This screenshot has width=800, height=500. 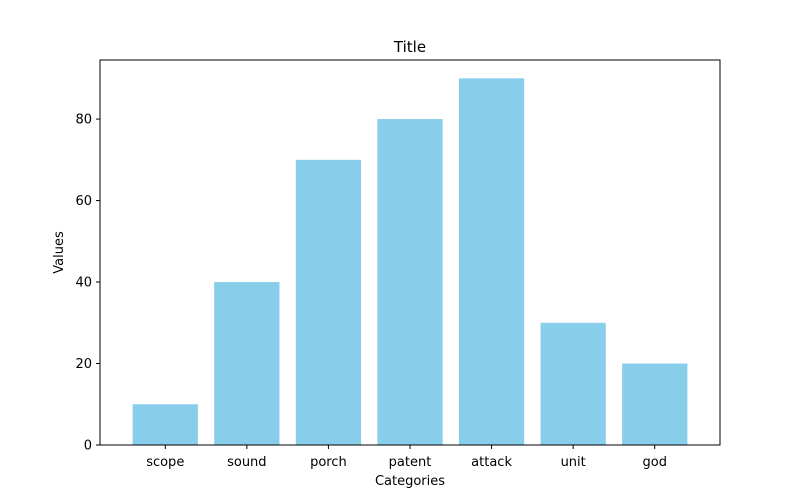 I want to click on x-axis-label: Categories, so click(x=410, y=481).